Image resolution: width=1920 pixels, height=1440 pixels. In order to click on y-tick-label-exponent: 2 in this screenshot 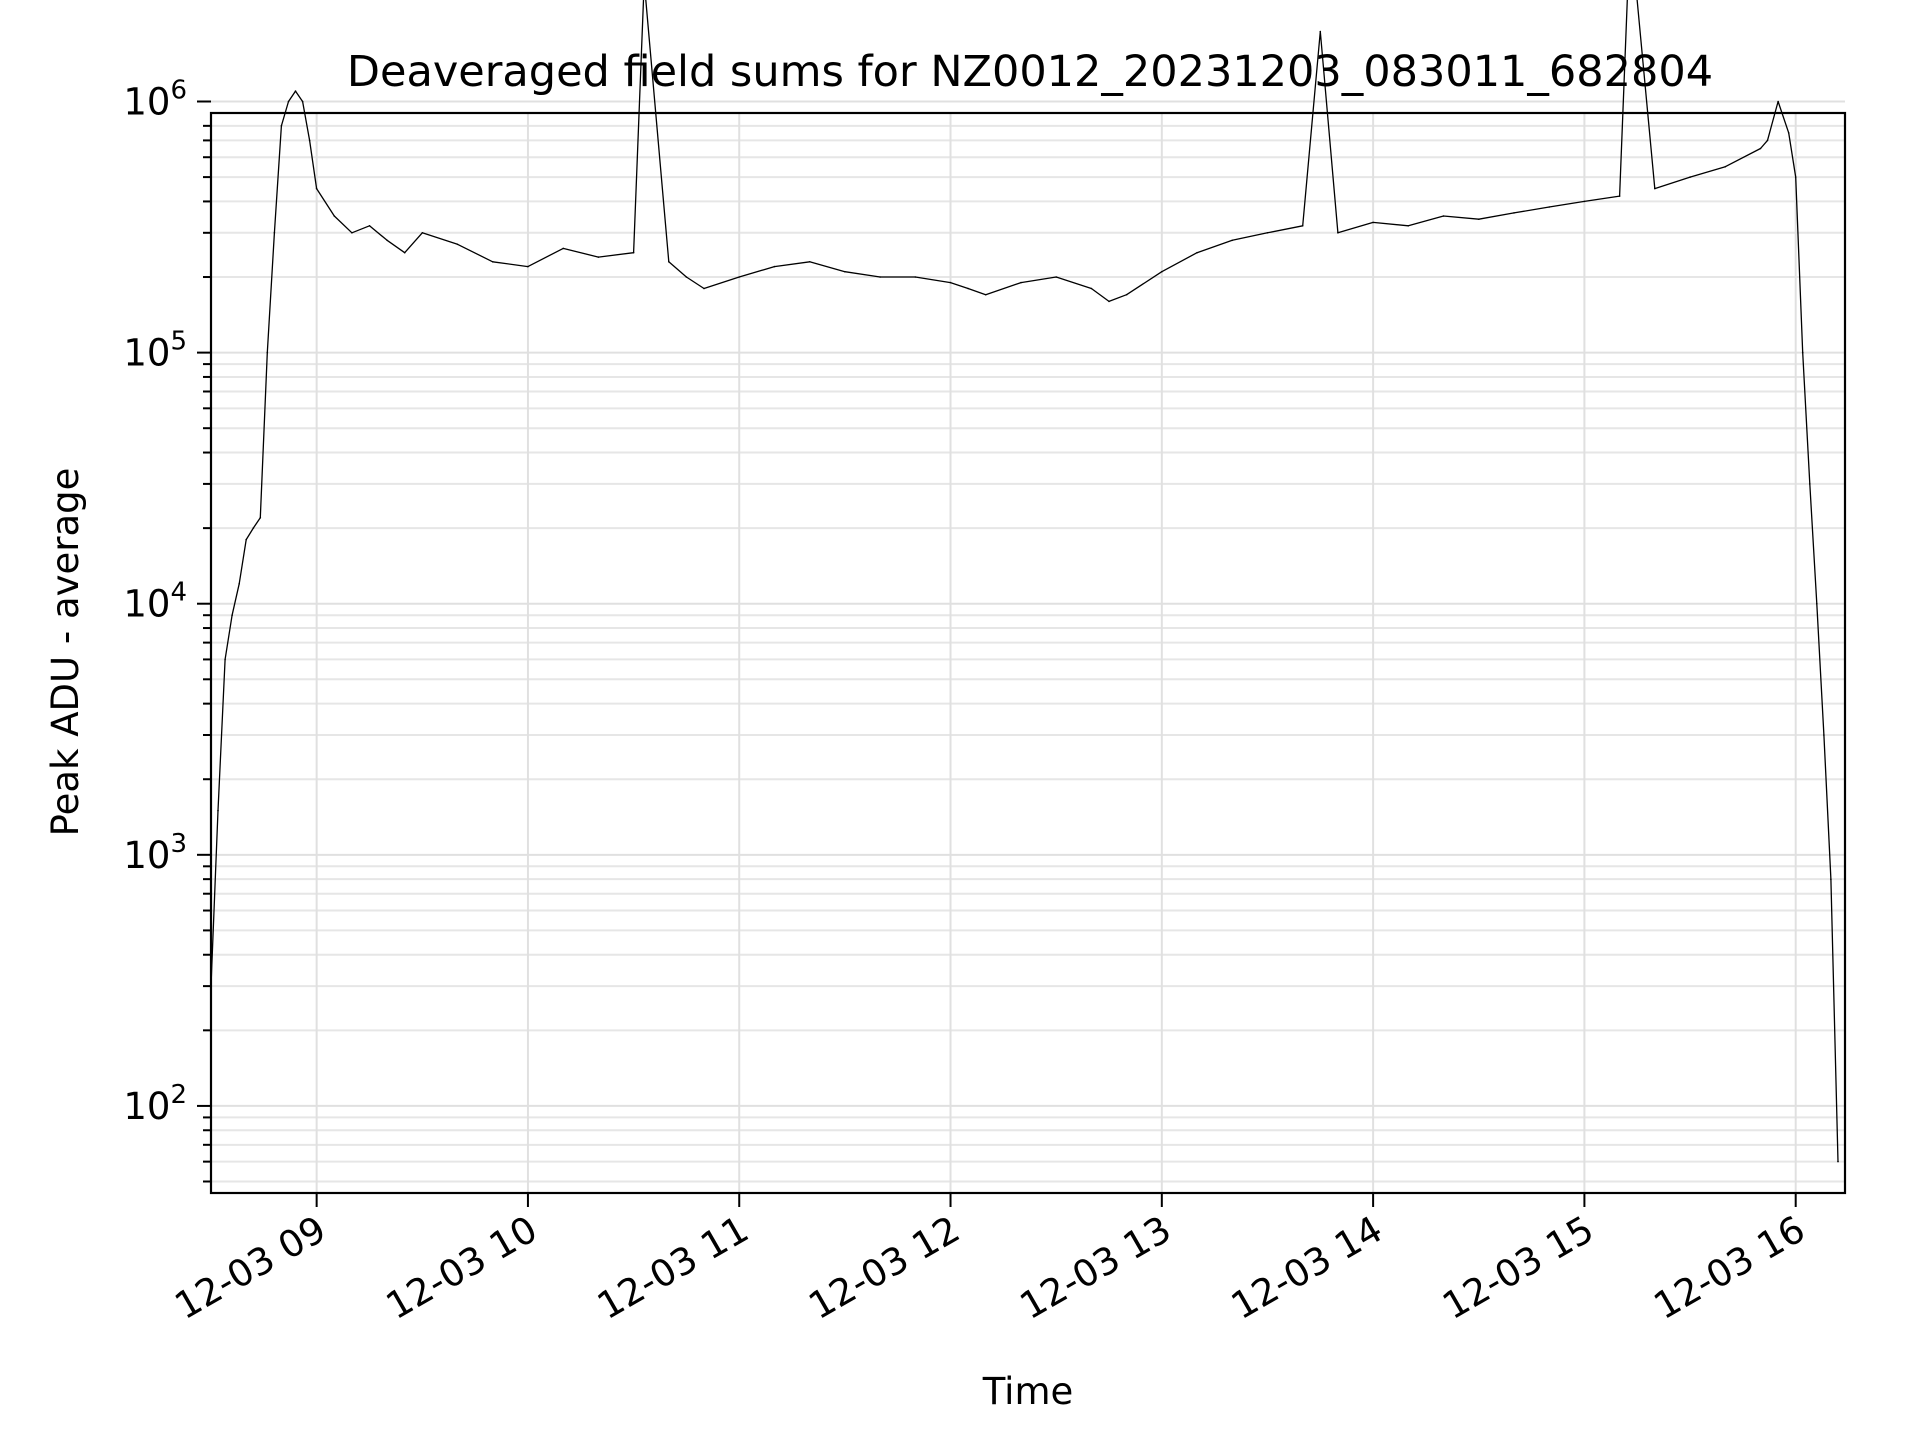, I will do `click(178, 1095)`.